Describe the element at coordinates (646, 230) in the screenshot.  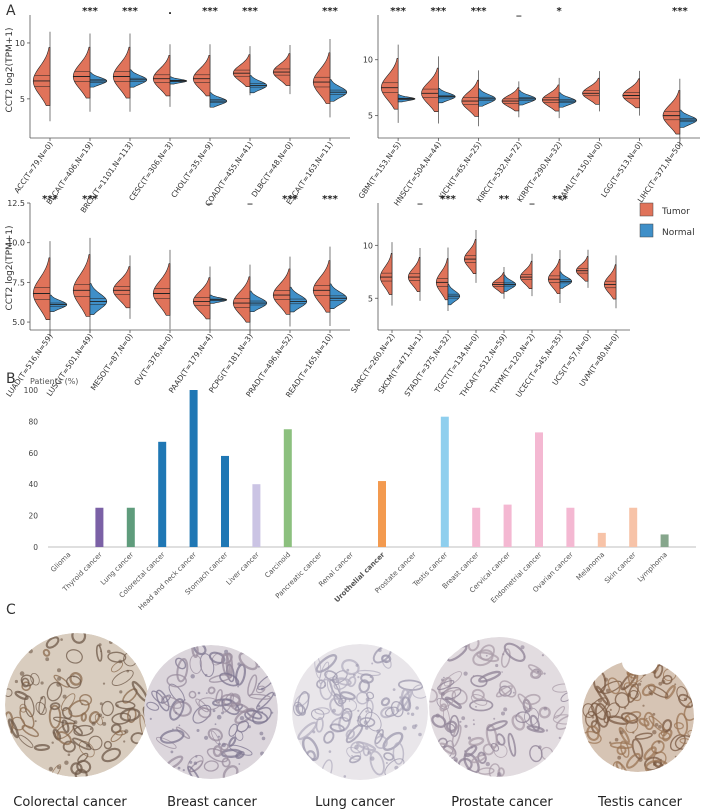
I see `legend-swatch-normal` at that location.